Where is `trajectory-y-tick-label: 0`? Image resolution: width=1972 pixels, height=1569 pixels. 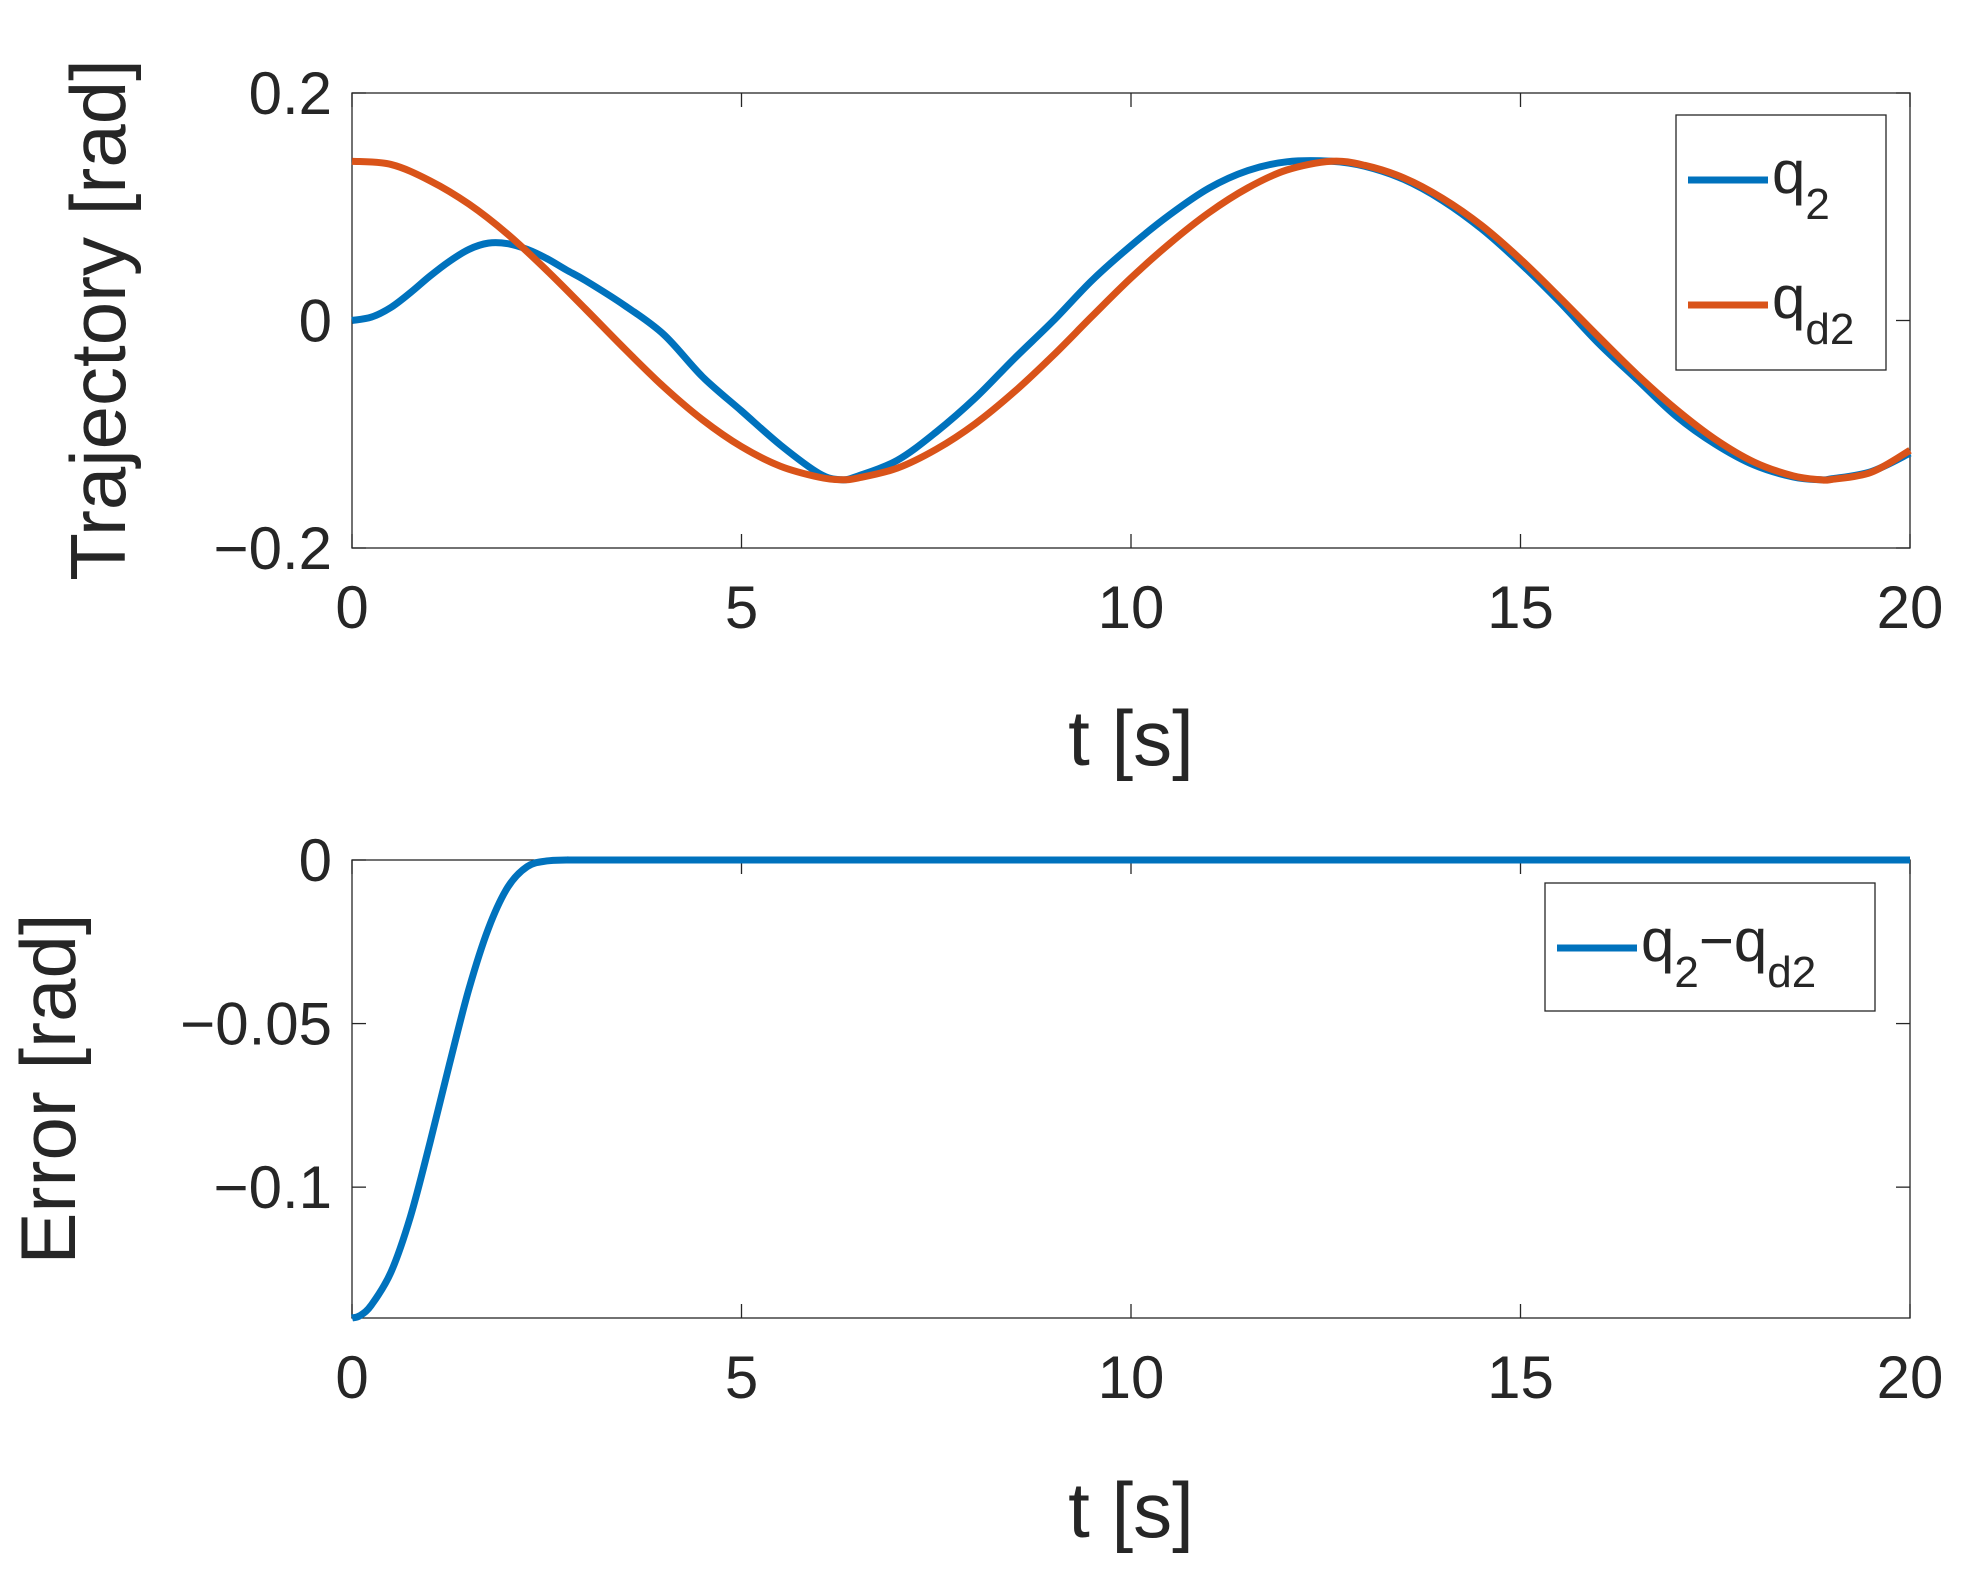
trajectory-y-tick-label: 0 is located at coordinates (315, 321).